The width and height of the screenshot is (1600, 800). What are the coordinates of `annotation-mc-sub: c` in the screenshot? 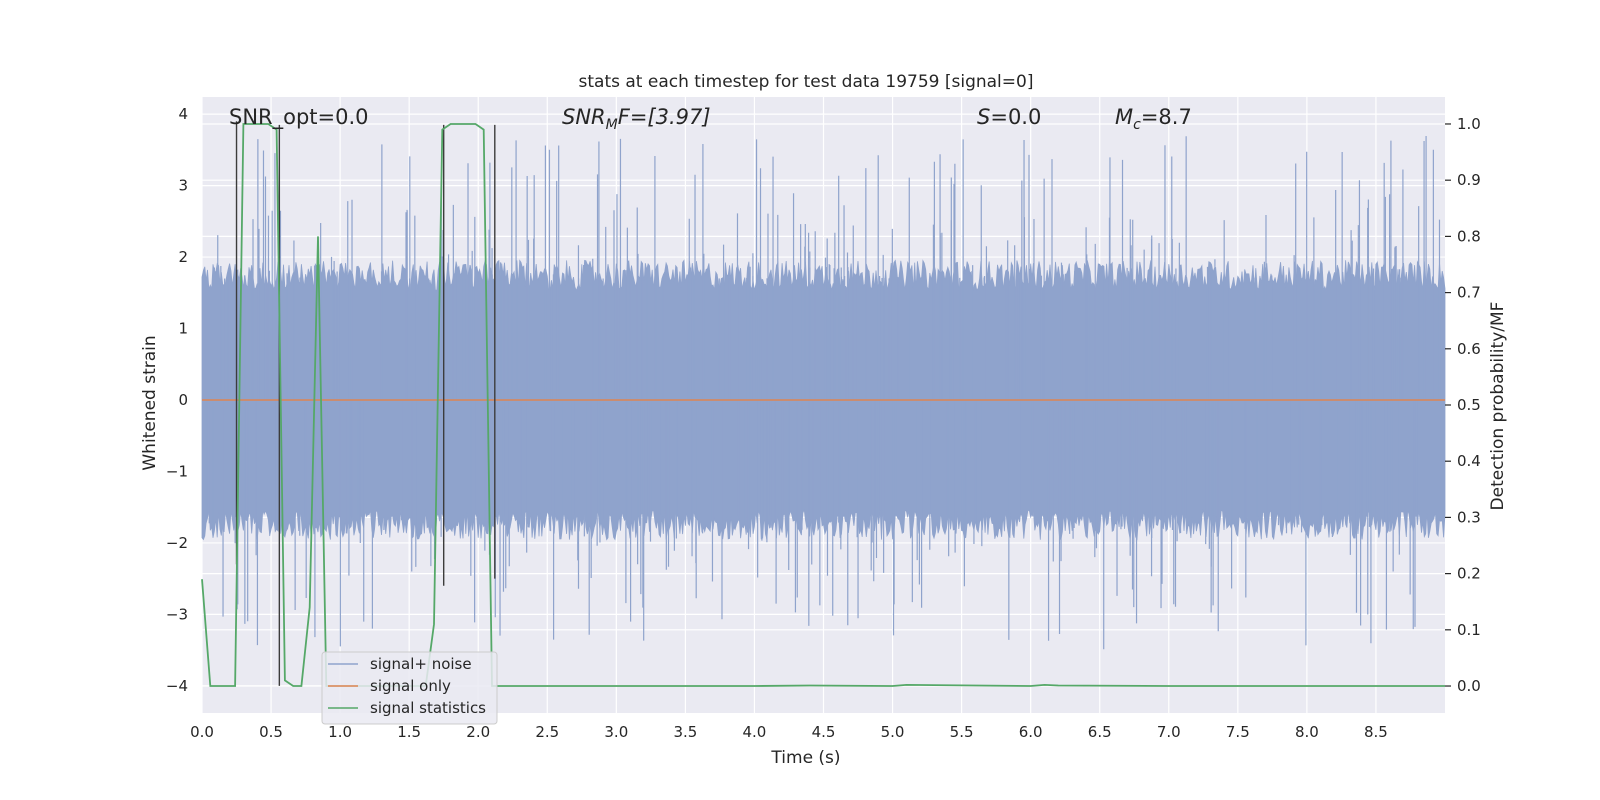 It's located at (1137, 125).